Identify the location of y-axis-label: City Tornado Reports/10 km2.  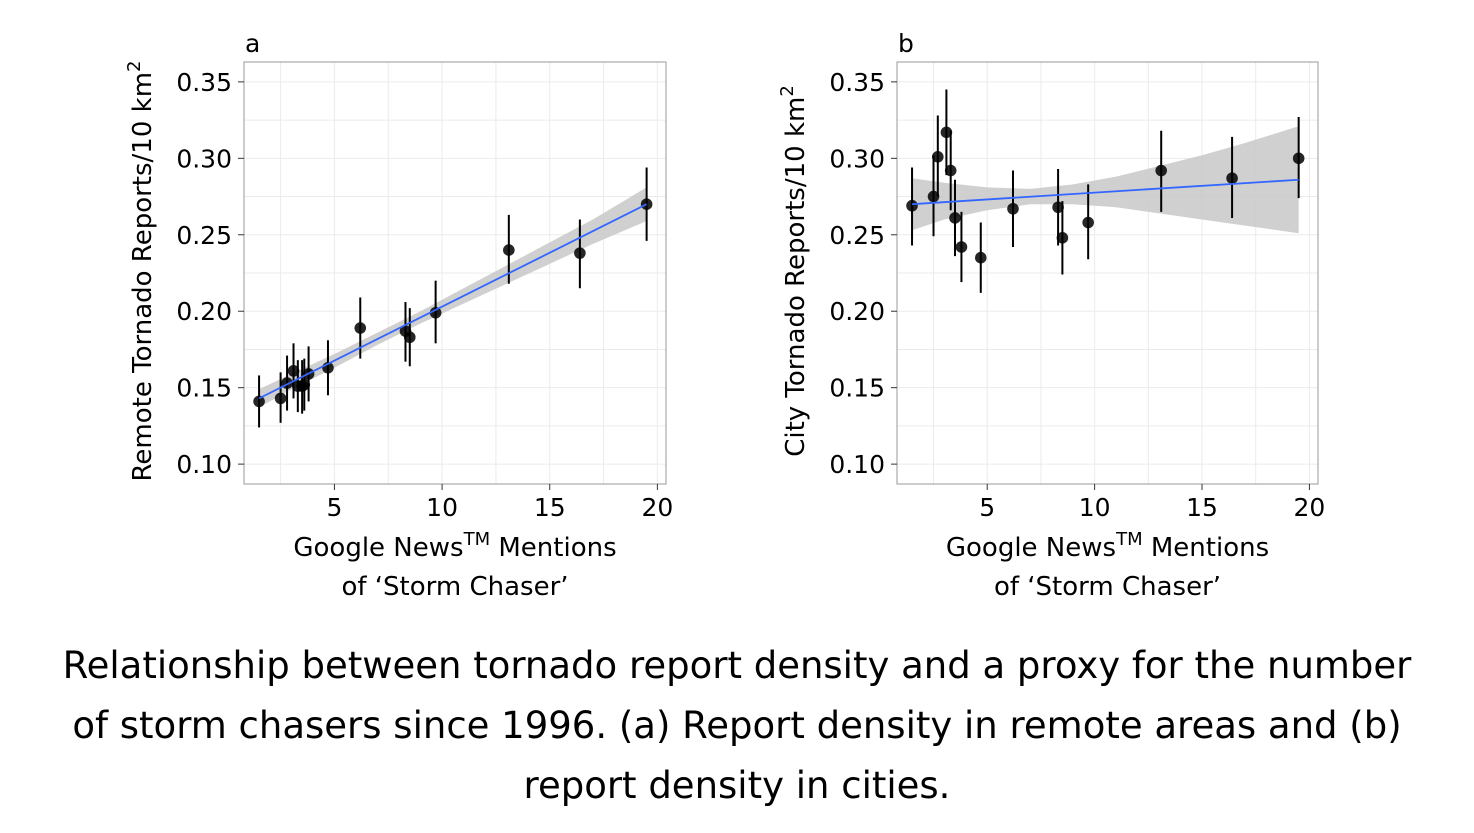
(794, 271).